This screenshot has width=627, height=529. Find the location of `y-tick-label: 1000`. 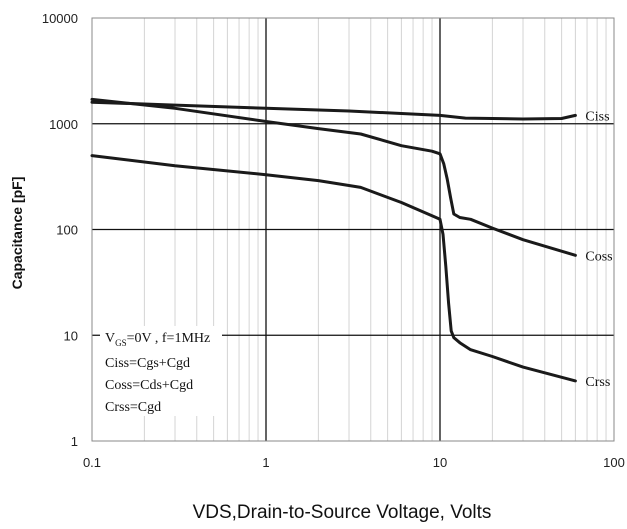

y-tick-label: 1000 is located at coordinates (63, 124).